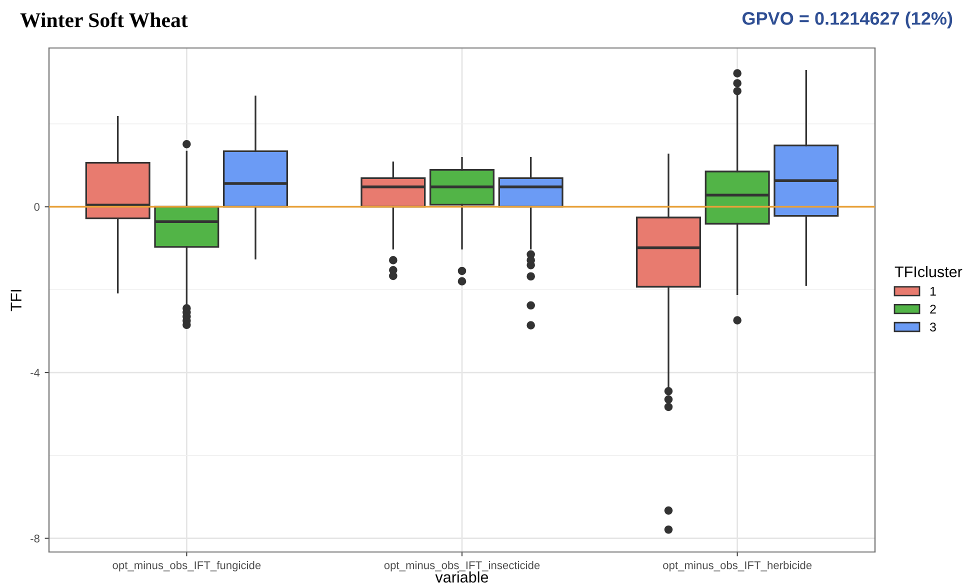  What do you see at coordinates (35, 538) in the screenshot?
I see `y-tick-label: -8` at bounding box center [35, 538].